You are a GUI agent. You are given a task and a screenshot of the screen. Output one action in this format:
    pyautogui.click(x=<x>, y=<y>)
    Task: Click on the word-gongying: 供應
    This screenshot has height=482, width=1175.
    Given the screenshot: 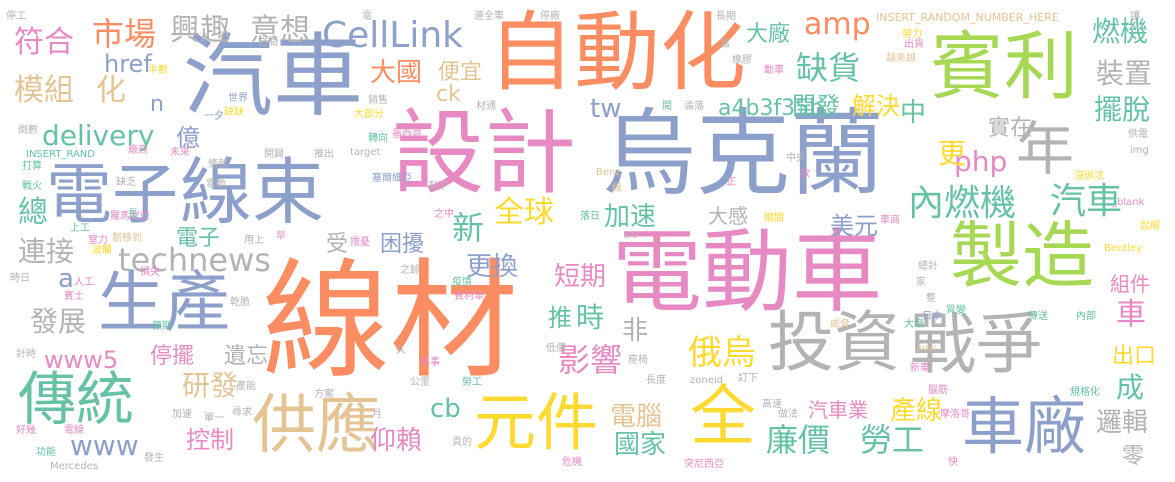 What is the action you would take?
    pyautogui.click(x=316, y=426)
    